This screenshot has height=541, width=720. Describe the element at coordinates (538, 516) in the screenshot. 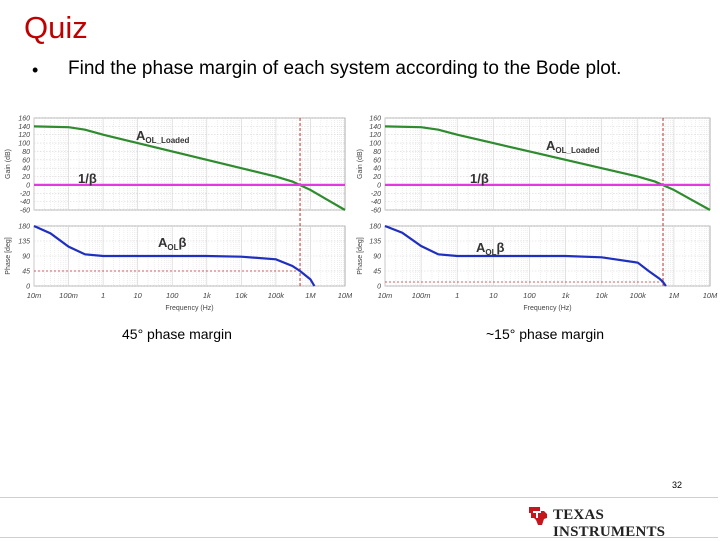

I see `ti-logo-icon` at that location.